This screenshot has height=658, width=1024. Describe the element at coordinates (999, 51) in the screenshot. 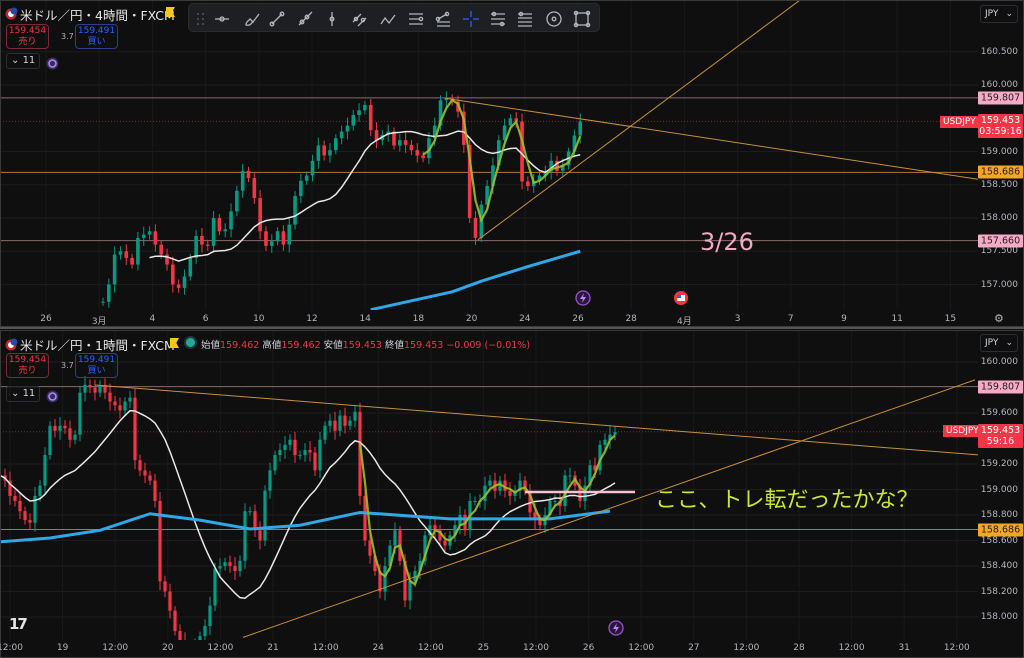

I see `y-tick-label: 160.500` at that location.